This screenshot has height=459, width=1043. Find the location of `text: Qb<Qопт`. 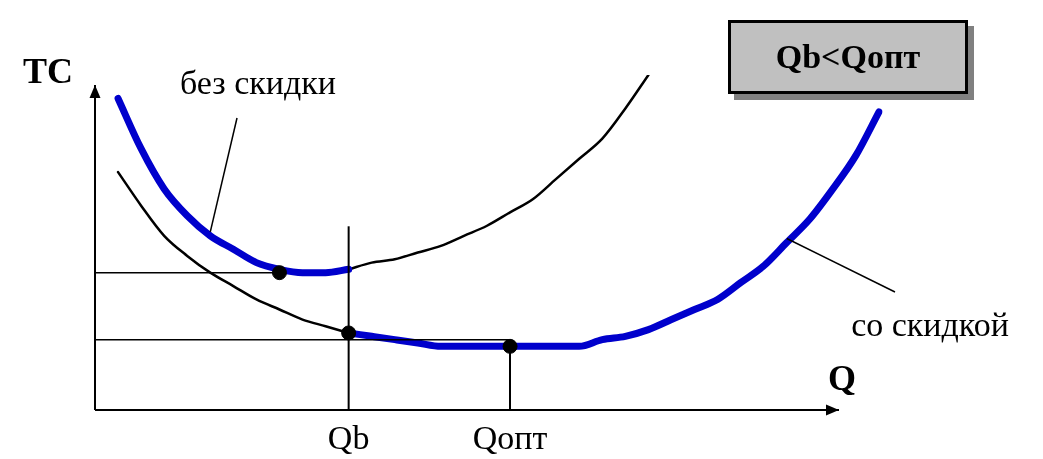

text: Qb<Qопт is located at coordinates (848, 57).